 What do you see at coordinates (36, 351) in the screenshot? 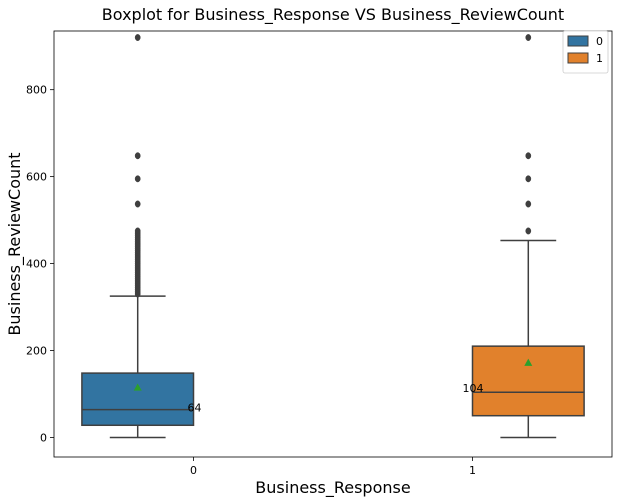
I see `y-tick-label: 200` at bounding box center [36, 351].